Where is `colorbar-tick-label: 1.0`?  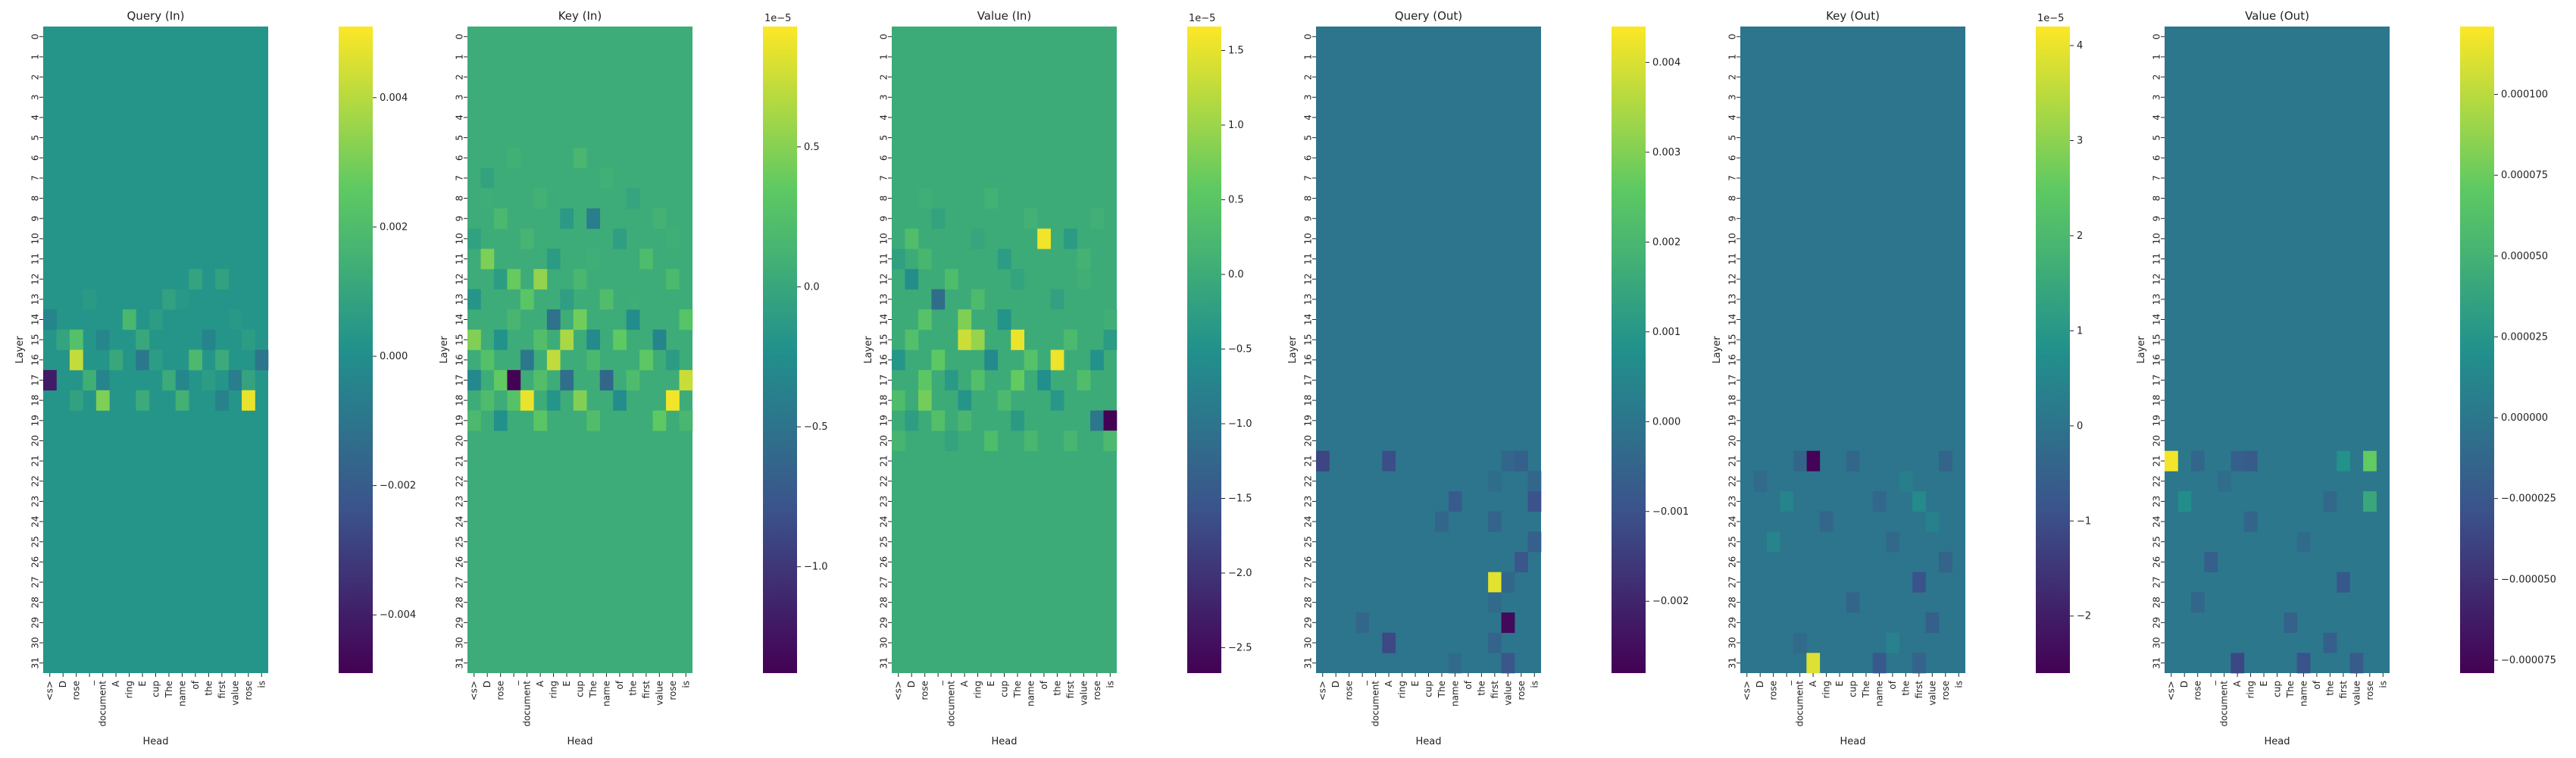 colorbar-tick-label: 1.0 is located at coordinates (1236, 125).